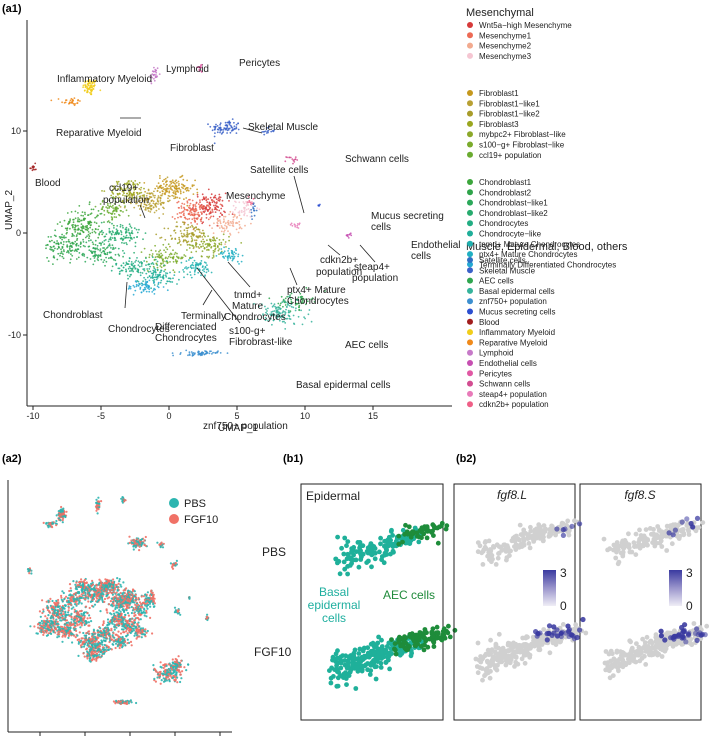 The height and width of the screenshot is (736, 709). I want to click on overlay-points, so click(118, 601).